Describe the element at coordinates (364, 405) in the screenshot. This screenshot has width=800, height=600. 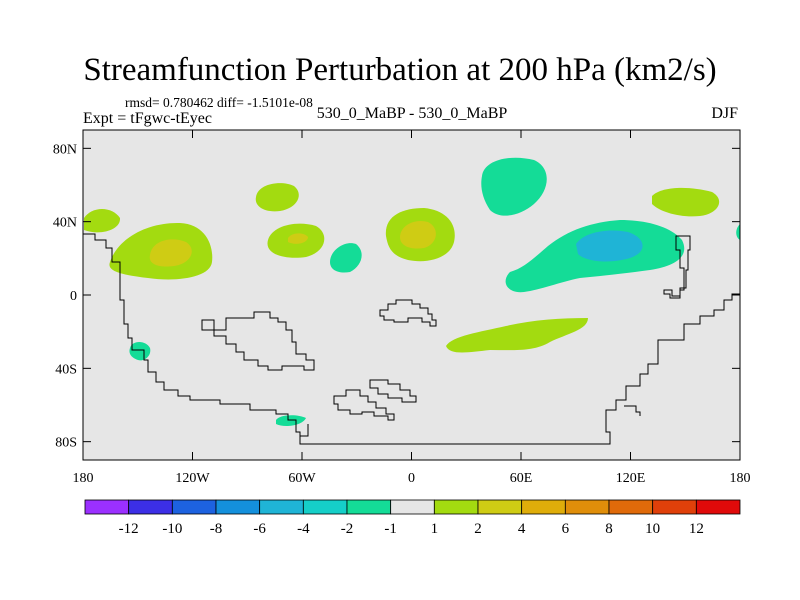
I see `coast-south-atlantic-island` at that location.